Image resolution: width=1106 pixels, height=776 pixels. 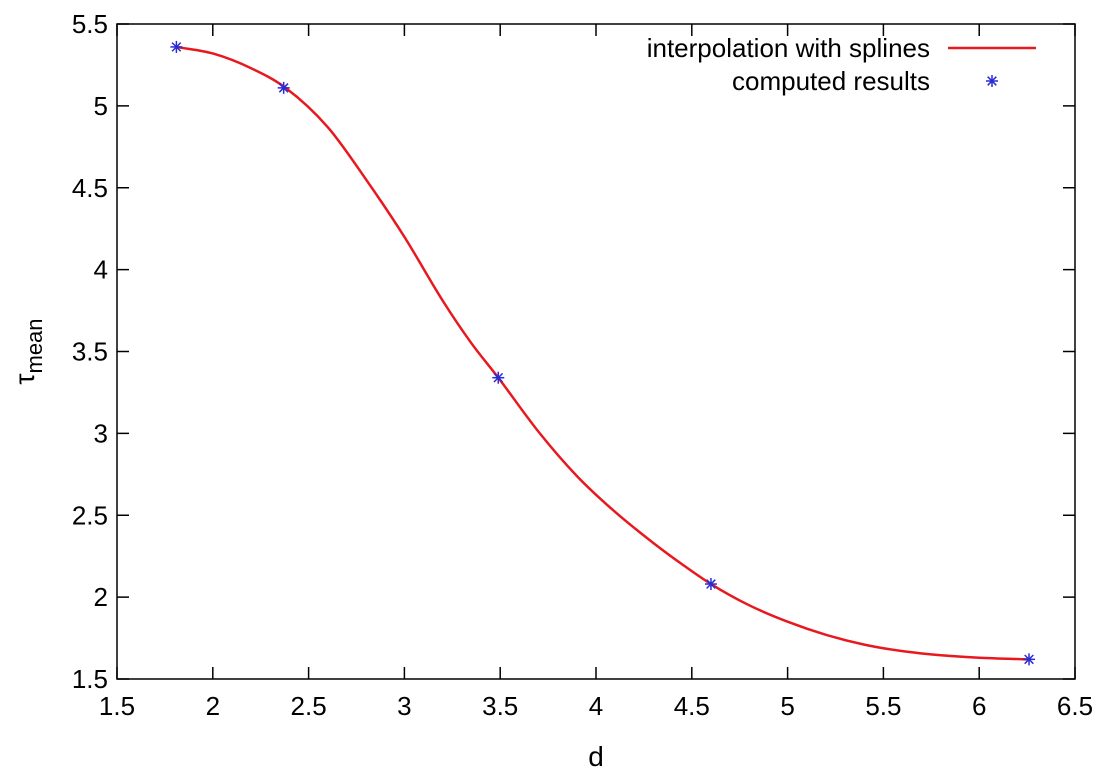 What do you see at coordinates (596, 756) in the screenshot?
I see `x-axis-label: d` at bounding box center [596, 756].